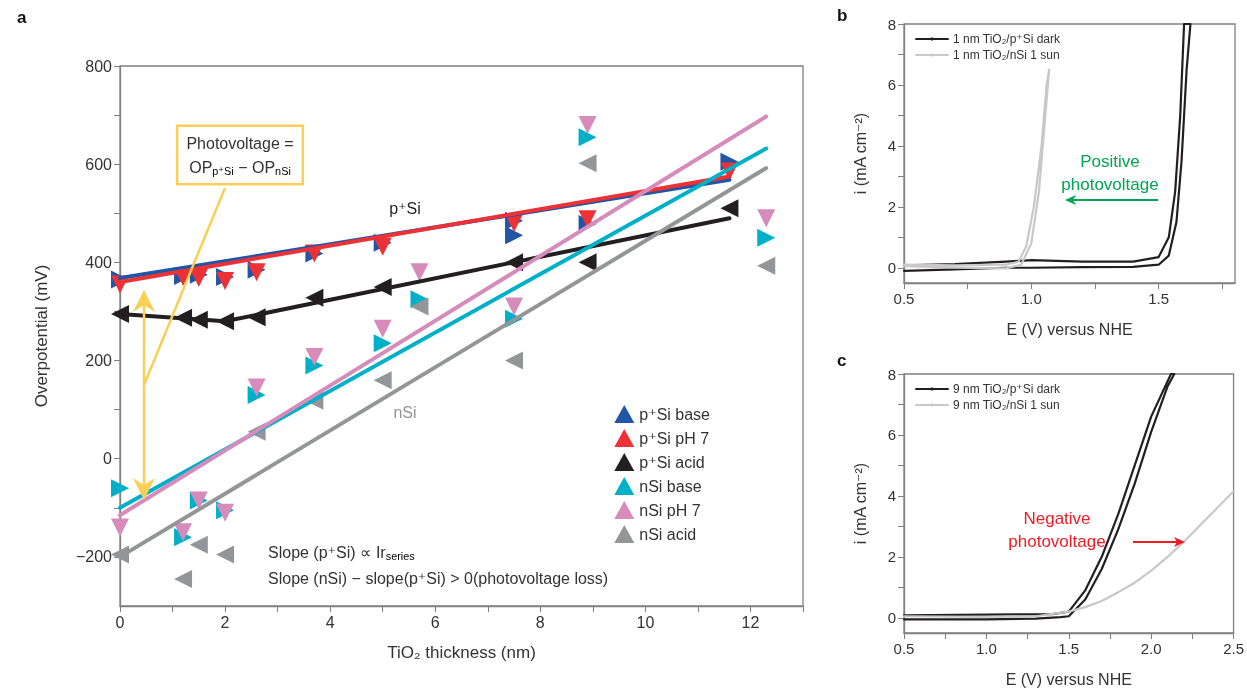 This screenshot has width=1247, height=693. Describe the element at coordinates (120, 622) in the screenshot. I see `x-tick-label: 0` at that location.